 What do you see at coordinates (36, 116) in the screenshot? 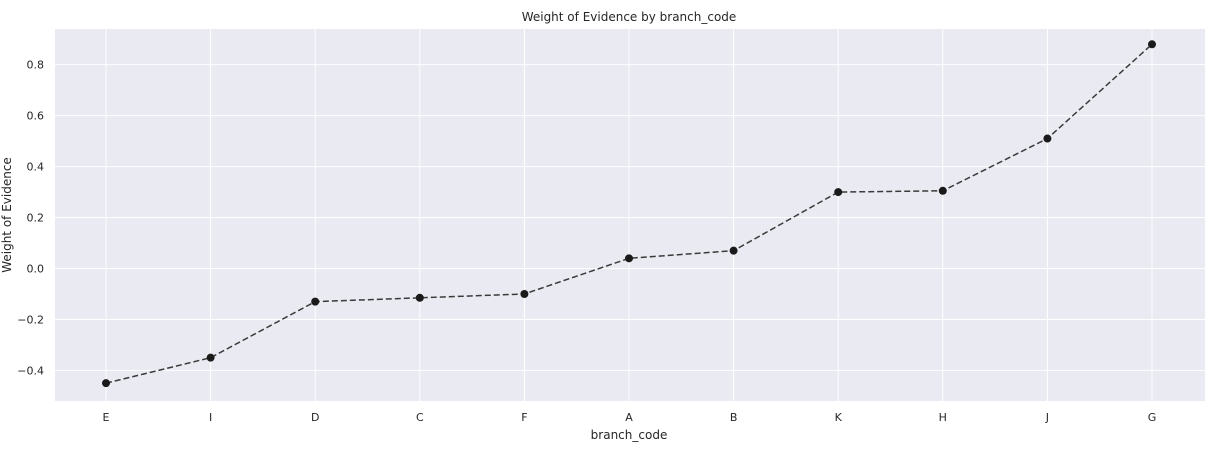
I see `y-tick-label: 0.6` at bounding box center [36, 116].